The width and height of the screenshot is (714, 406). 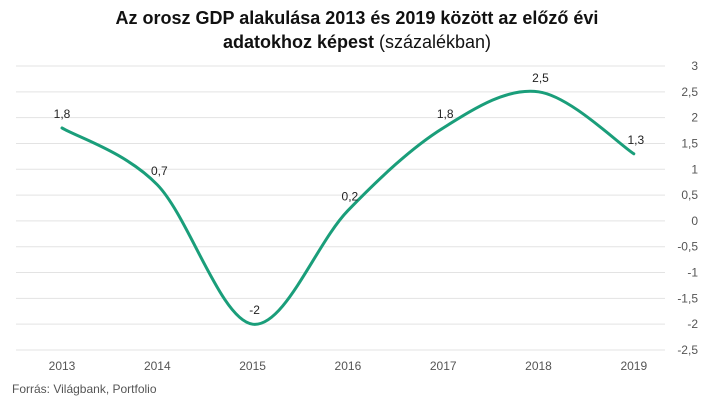 What do you see at coordinates (689, 92) in the screenshot?
I see `y-tick-label: 2,5` at bounding box center [689, 92].